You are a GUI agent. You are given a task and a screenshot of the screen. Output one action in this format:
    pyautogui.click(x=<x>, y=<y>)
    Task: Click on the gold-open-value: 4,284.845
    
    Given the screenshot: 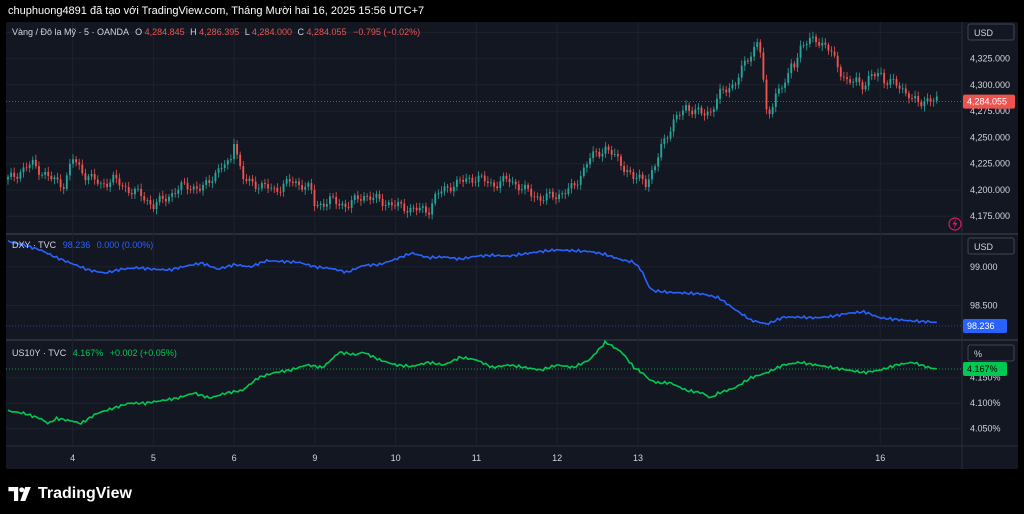 What is the action you would take?
    pyautogui.click(x=165, y=32)
    